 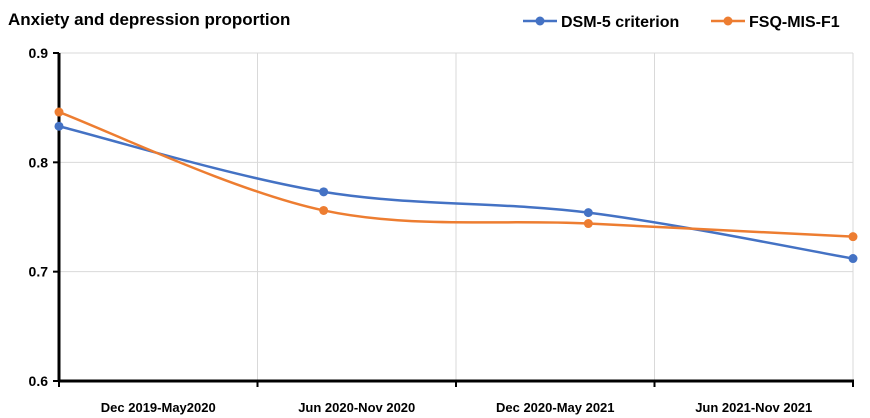 I want to click on x-tick-label: Jun 2020-Nov 2020, so click(x=356, y=407).